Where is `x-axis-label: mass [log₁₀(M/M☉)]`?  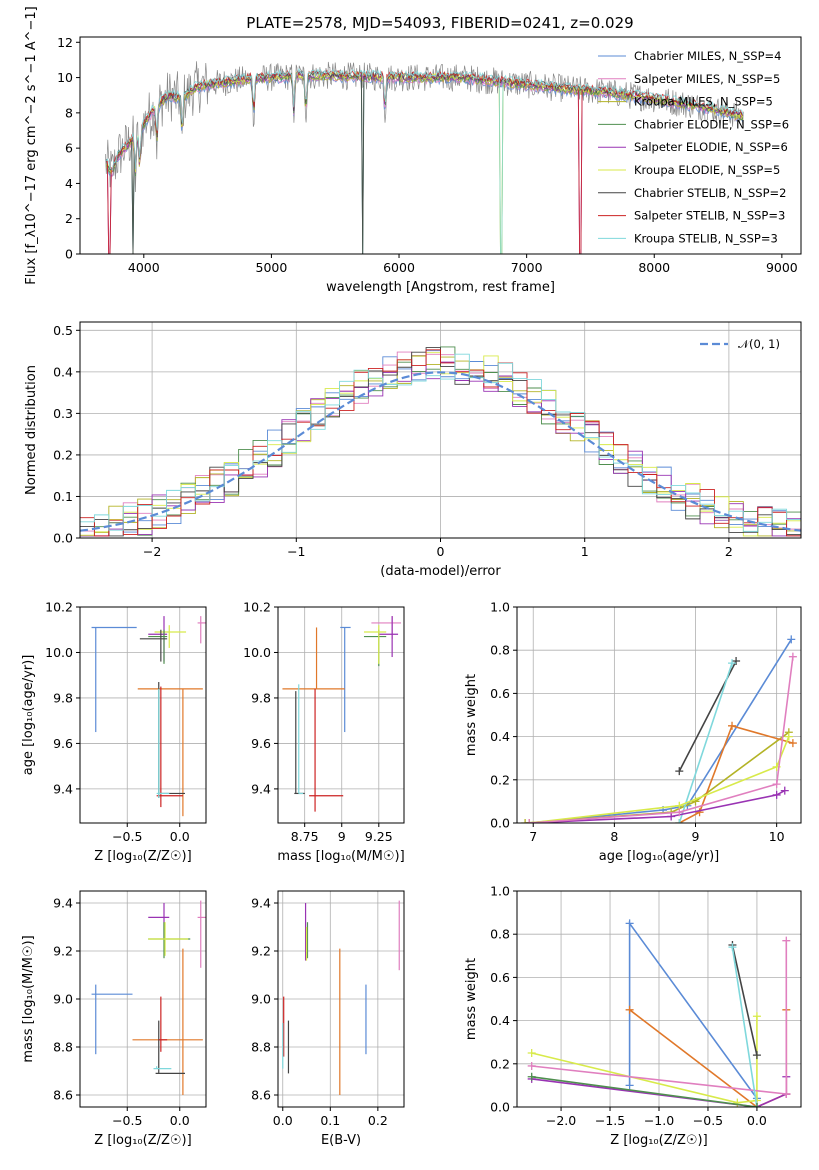
x-axis-label: mass [log₁₀(M/M☉)] is located at coordinates (340, 856).